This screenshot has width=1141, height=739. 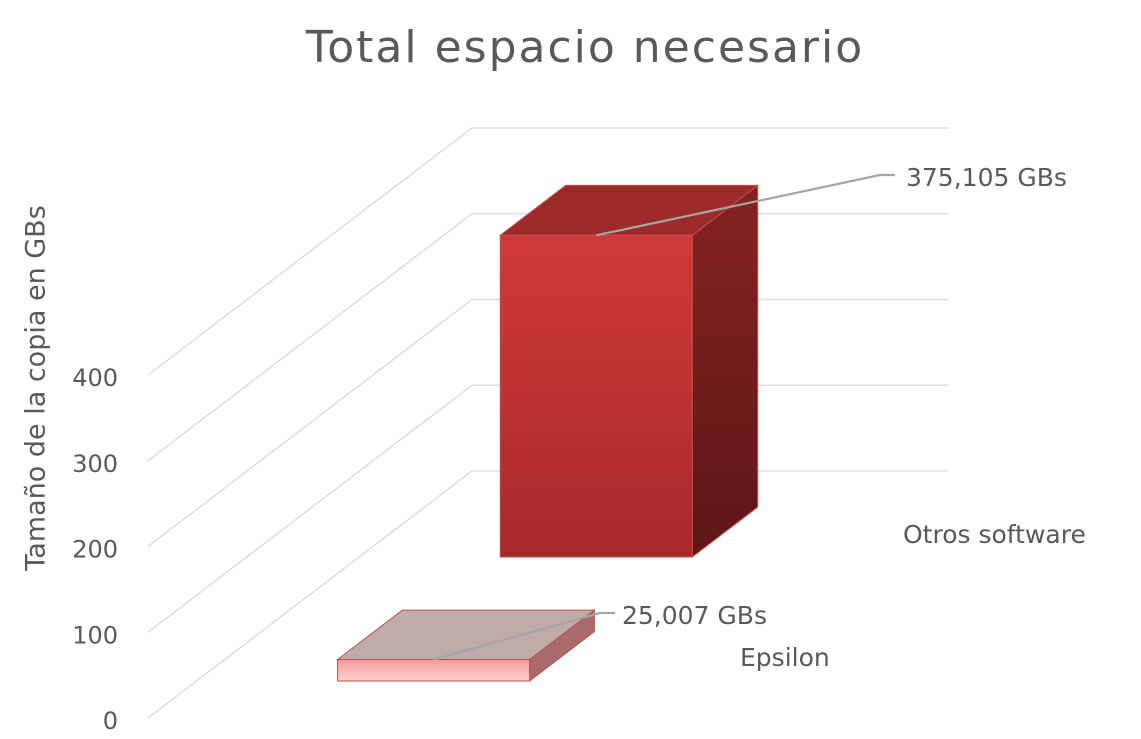 What do you see at coordinates (95, 550) in the screenshot?
I see `y-tick-label: 200` at bounding box center [95, 550].